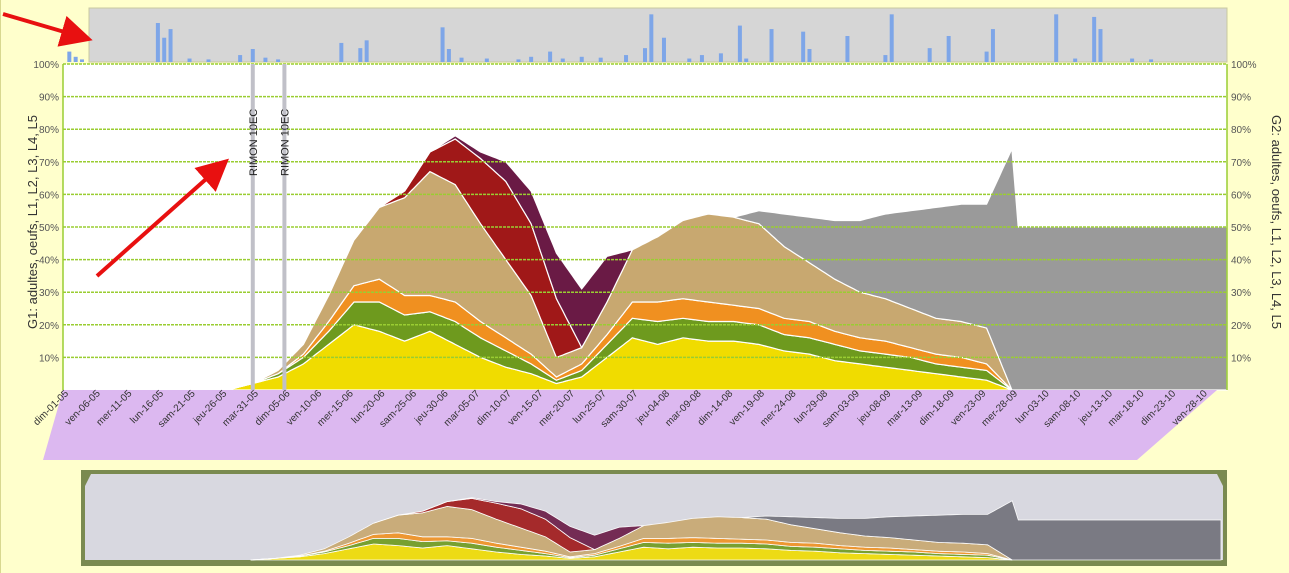  Describe the element at coordinates (1241, 98) in the screenshot. I see `y-tick-right: 90%` at that location.